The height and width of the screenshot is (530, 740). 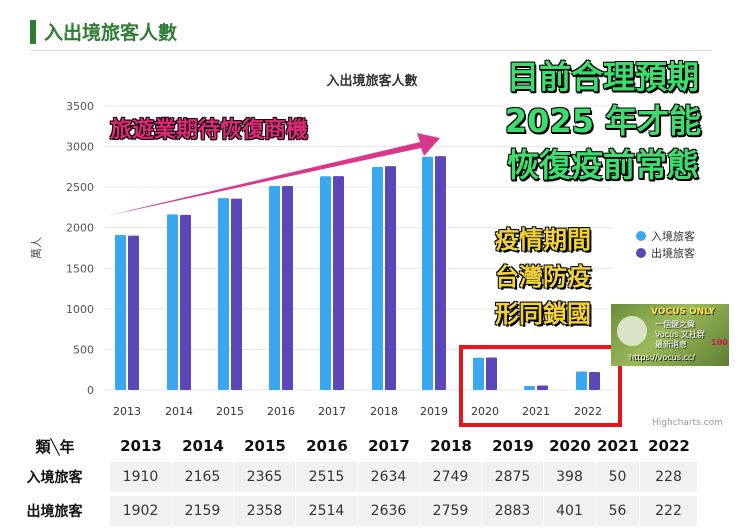 I want to click on y-tick-label: 3000, so click(x=80, y=147).